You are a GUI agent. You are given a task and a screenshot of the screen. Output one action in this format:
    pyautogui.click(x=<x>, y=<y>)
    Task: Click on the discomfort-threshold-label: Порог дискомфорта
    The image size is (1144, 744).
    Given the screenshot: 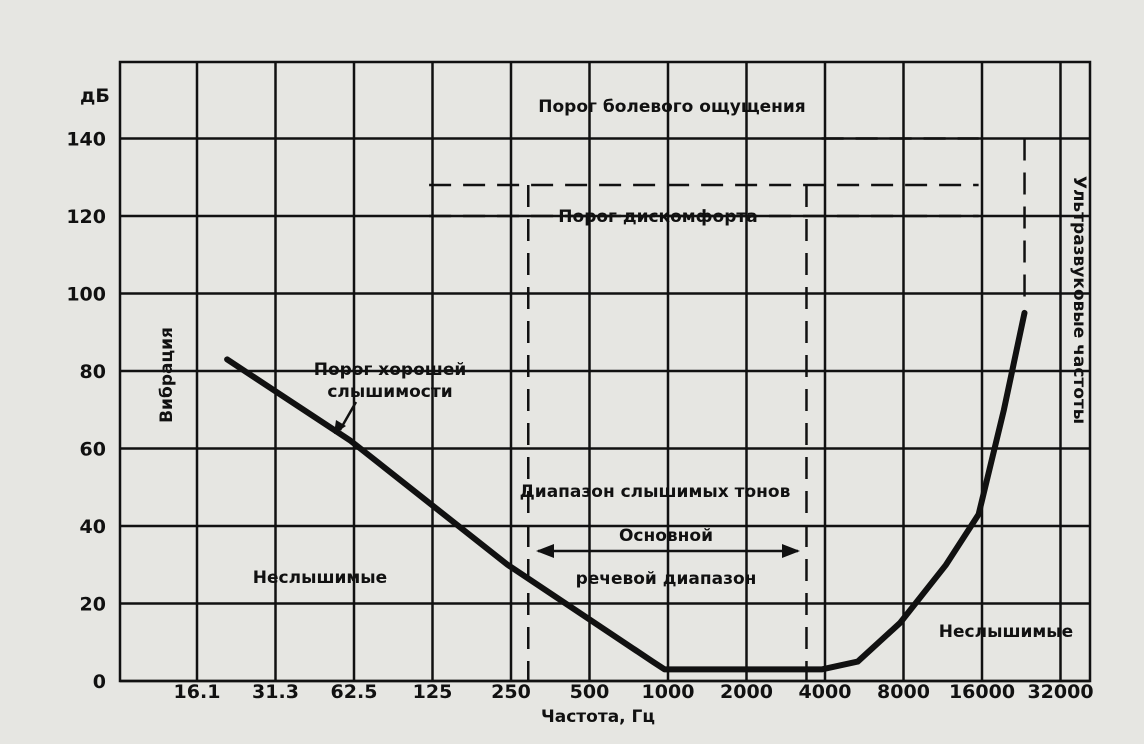 What is the action you would take?
    pyautogui.click(x=657, y=217)
    